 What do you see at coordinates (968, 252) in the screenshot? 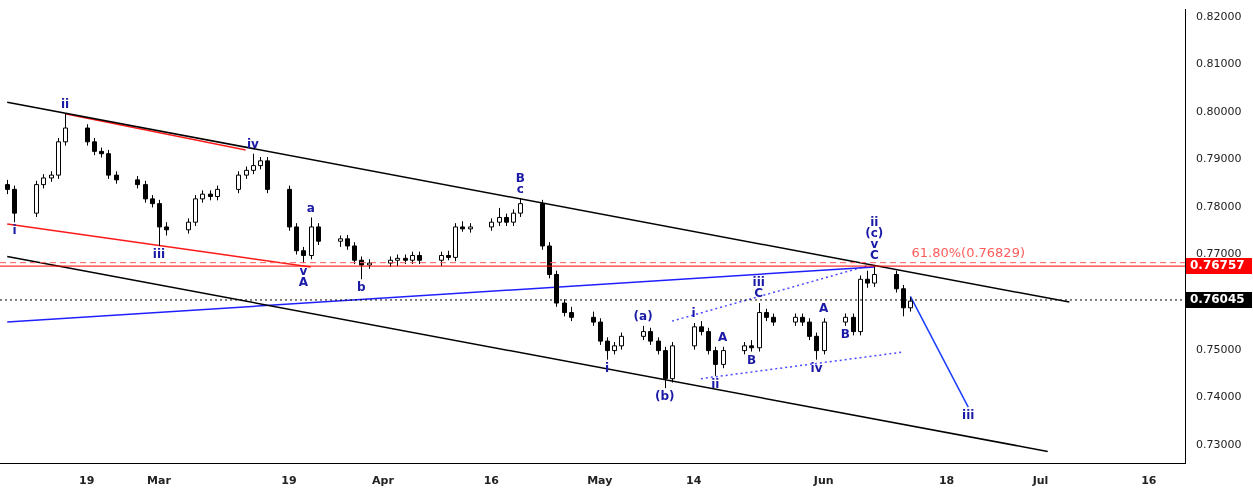
I see `ref-line-label: 61.80%(0.76829)` at bounding box center [968, 252].